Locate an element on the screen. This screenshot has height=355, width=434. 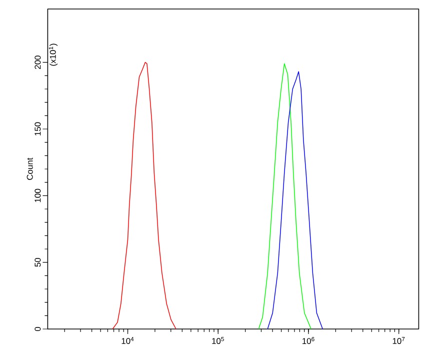
y-tick-label: 200 is located at coordinates (37, 62).